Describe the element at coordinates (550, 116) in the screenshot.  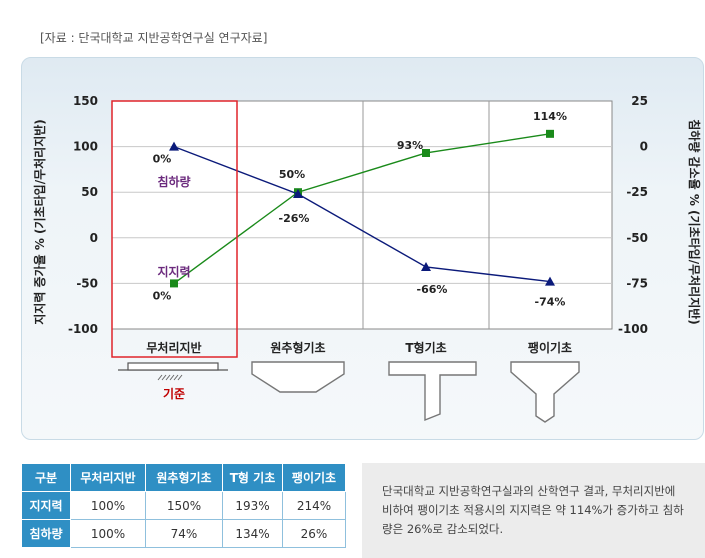
I see `data-label: 114%` at that location.